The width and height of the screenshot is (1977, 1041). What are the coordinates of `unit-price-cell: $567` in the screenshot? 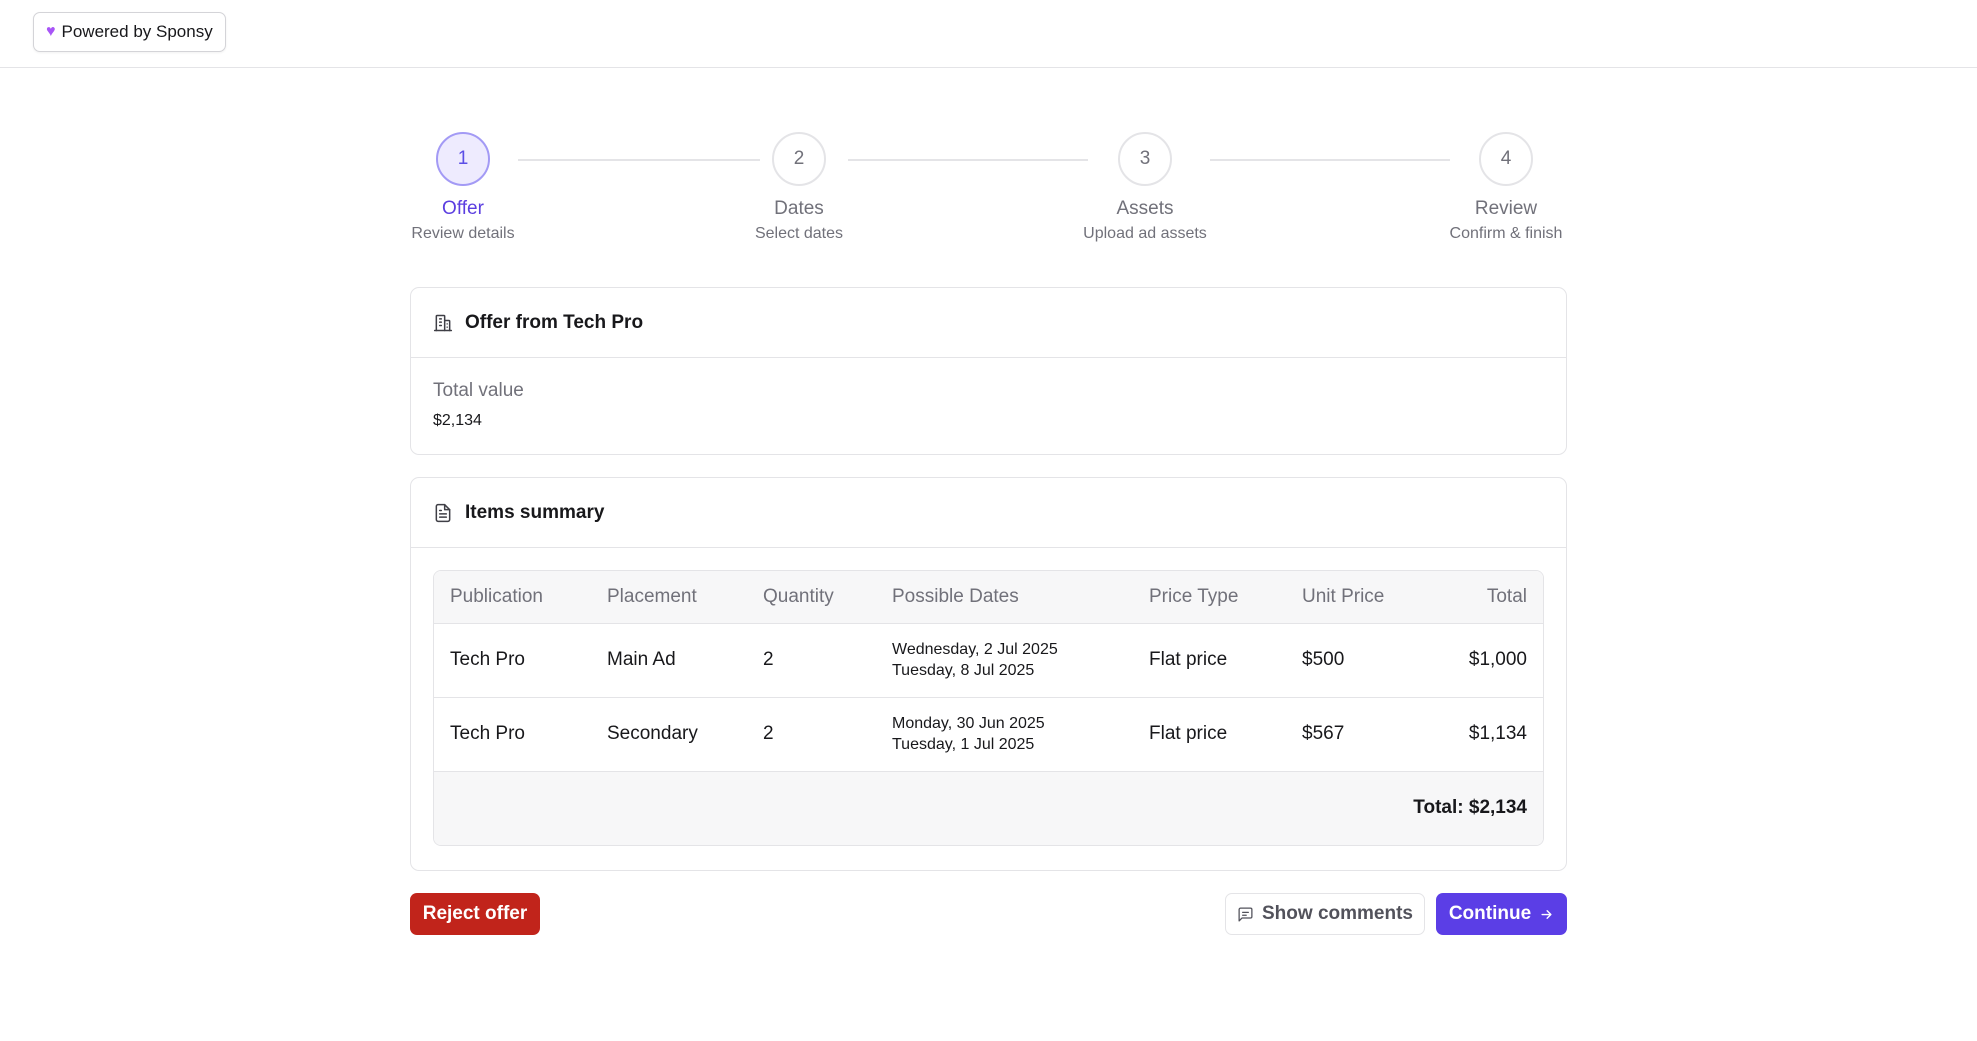 It's located at (1357, 734).